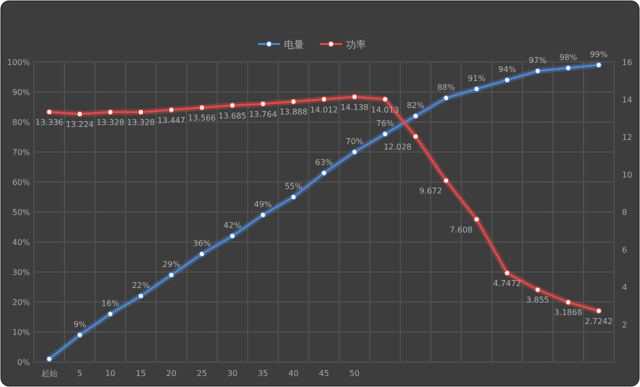 The width and height of the screenshot is (640, 387). Describe the element at coordinates (171, 373) in the screenshot. I see `x-tick-label: 20` at that location.